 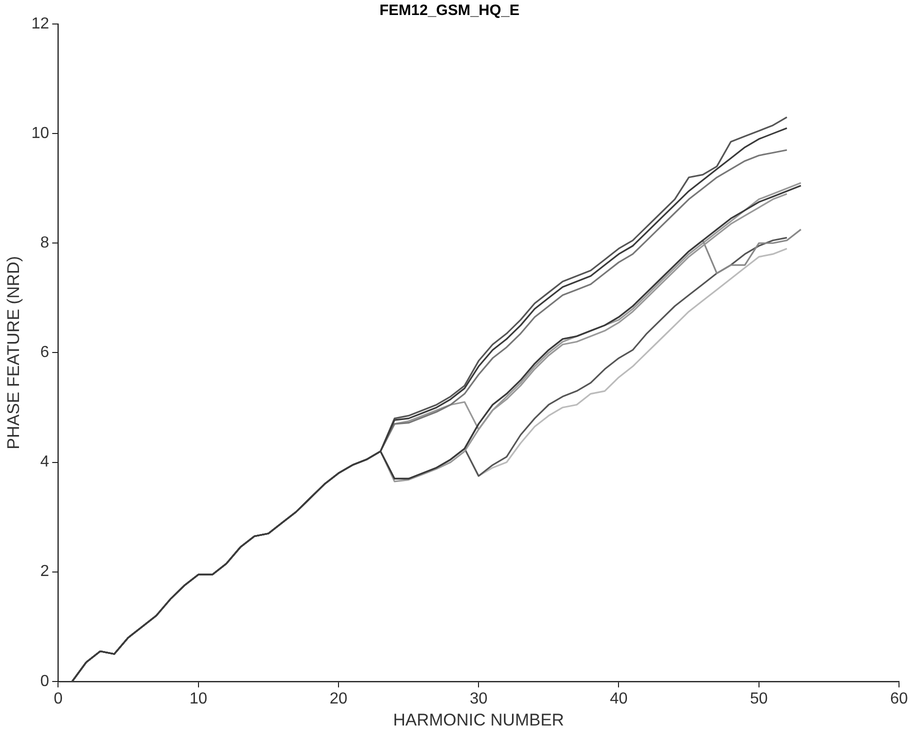 What do you see at coordinates (619, 699) in the screenshot?
I see `x-tick-label: 40` at bounding box center [619, 699].